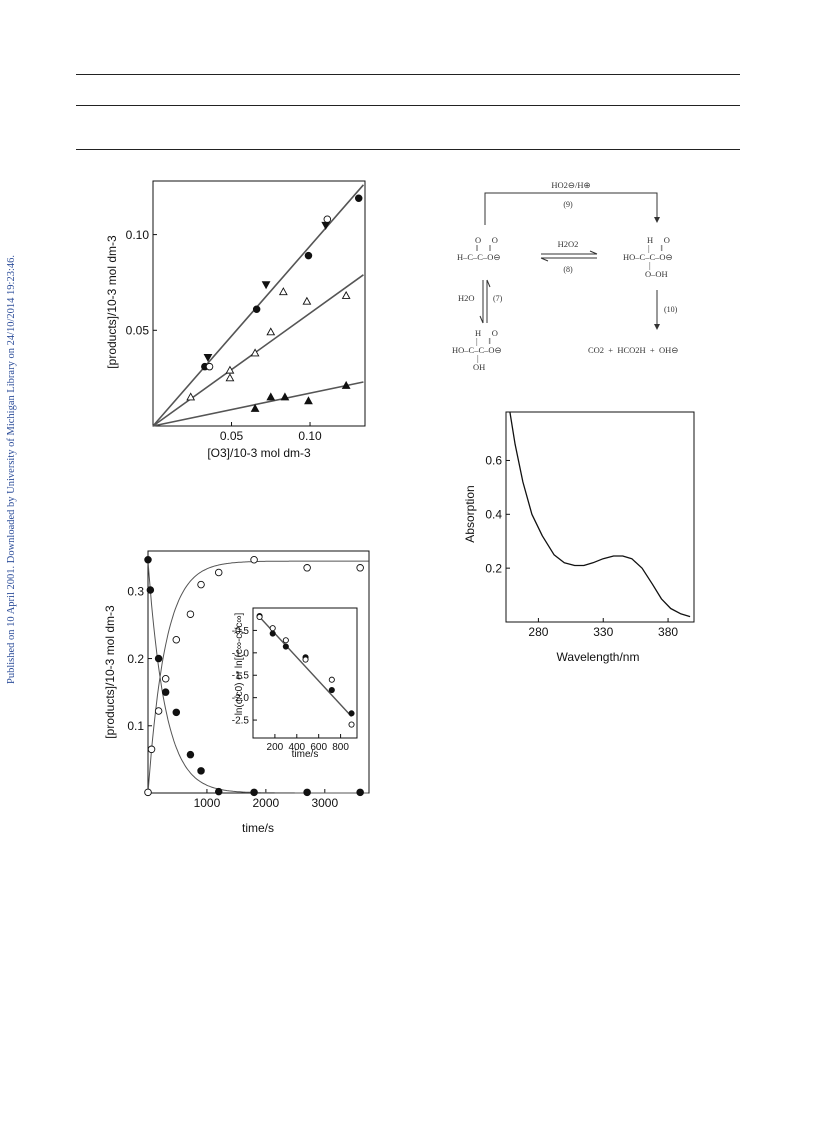  Describe the element at coordinates (486, 240) in the screenshot. I see `glyoxylate-top: O O` at that location.